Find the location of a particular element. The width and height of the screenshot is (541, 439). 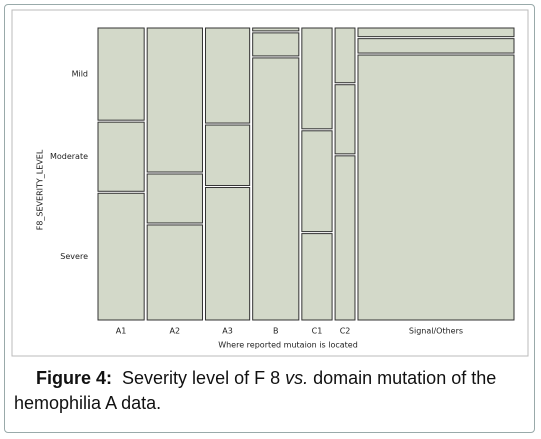

x-tick-label: Signal/Others is located at coordinates (436, 331).